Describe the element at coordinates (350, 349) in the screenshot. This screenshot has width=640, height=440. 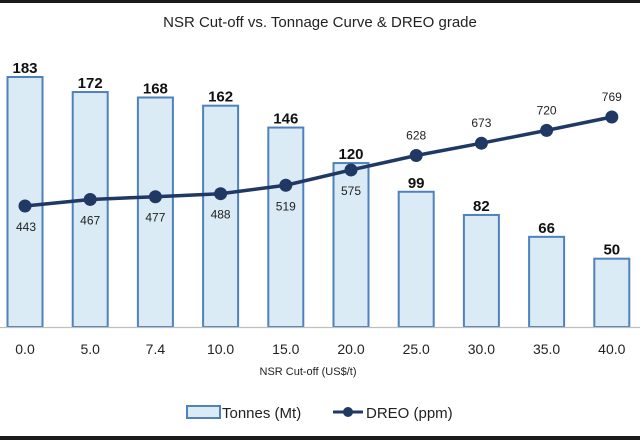
I see `x-tick-label: 20.0` at that location.